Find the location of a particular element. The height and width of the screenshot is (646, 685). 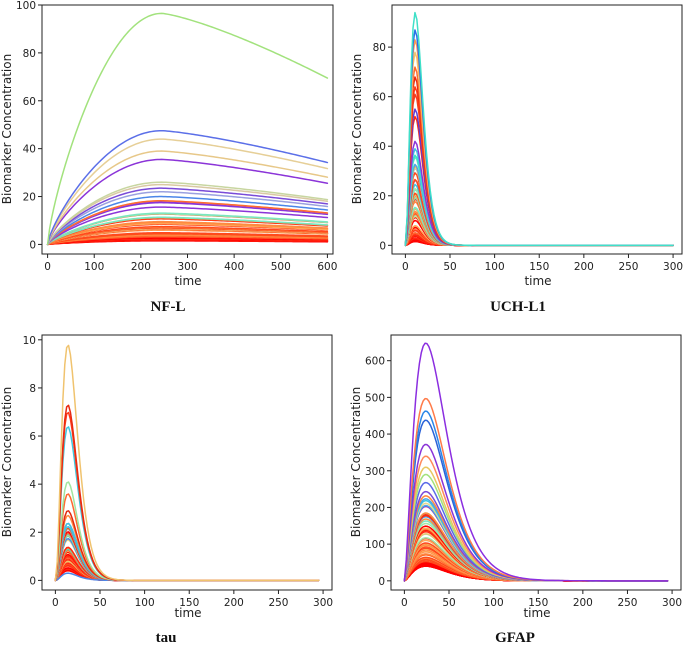

y-tick-label: 20 is located at coordinates (379, 197).